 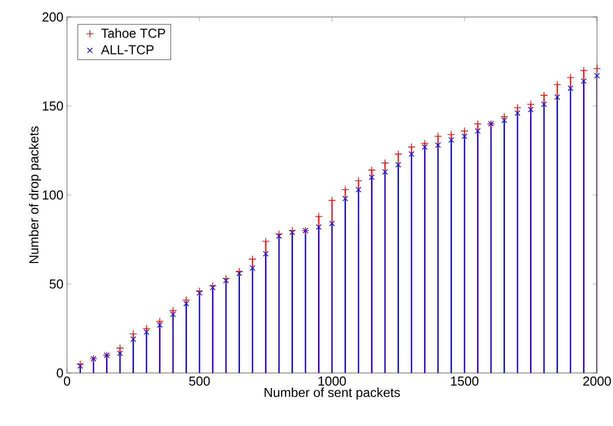 I want to click on y-tick-label: 50, so click(x=56, y=284).